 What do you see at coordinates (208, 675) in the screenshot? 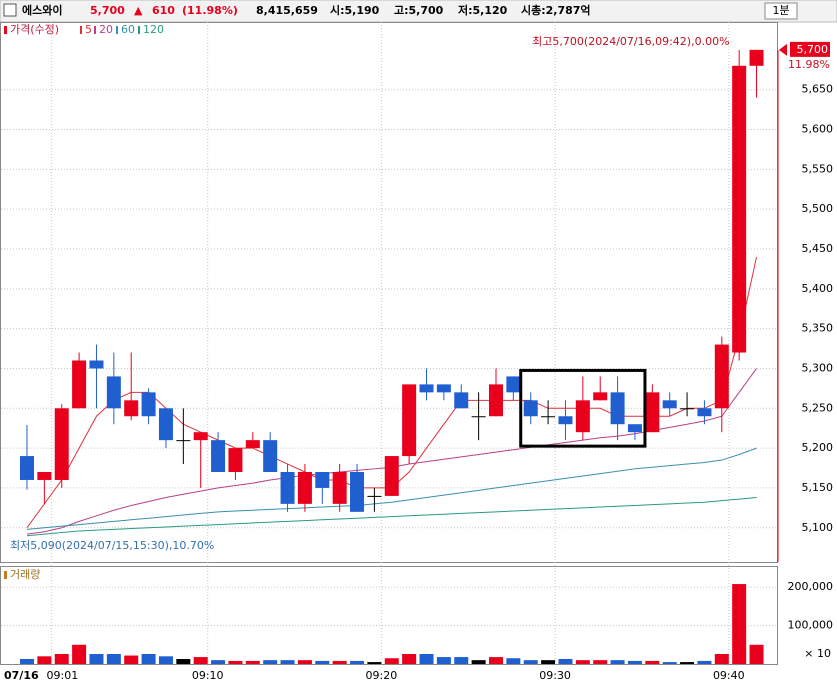
I see `x-tick-label: 09:10` at bounding box center [208, 675].